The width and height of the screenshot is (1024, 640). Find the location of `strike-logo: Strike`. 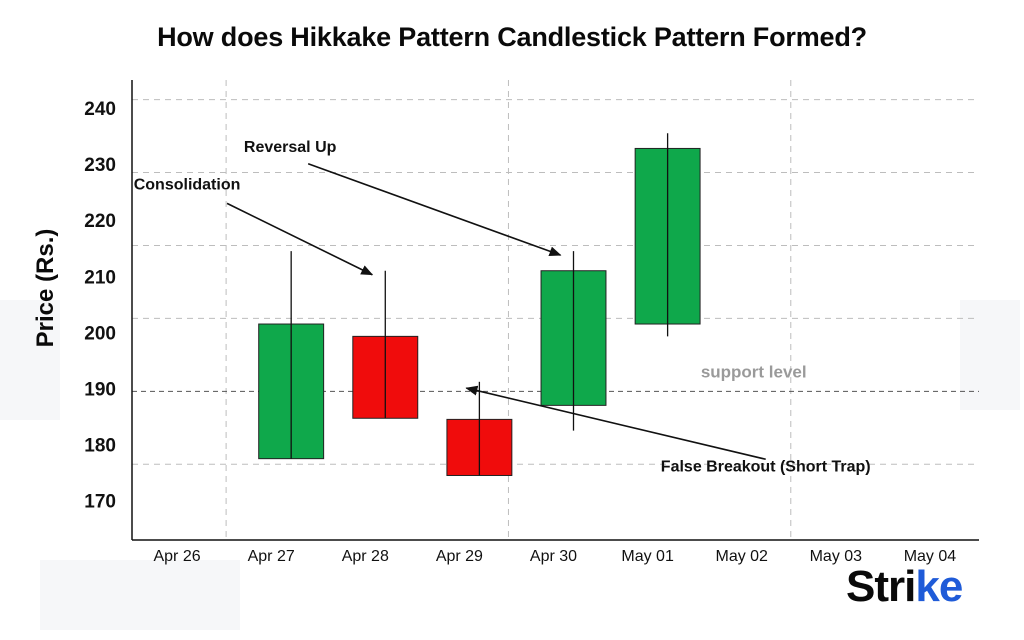

strike-logo: Strike is located at coordinates (904, 587).